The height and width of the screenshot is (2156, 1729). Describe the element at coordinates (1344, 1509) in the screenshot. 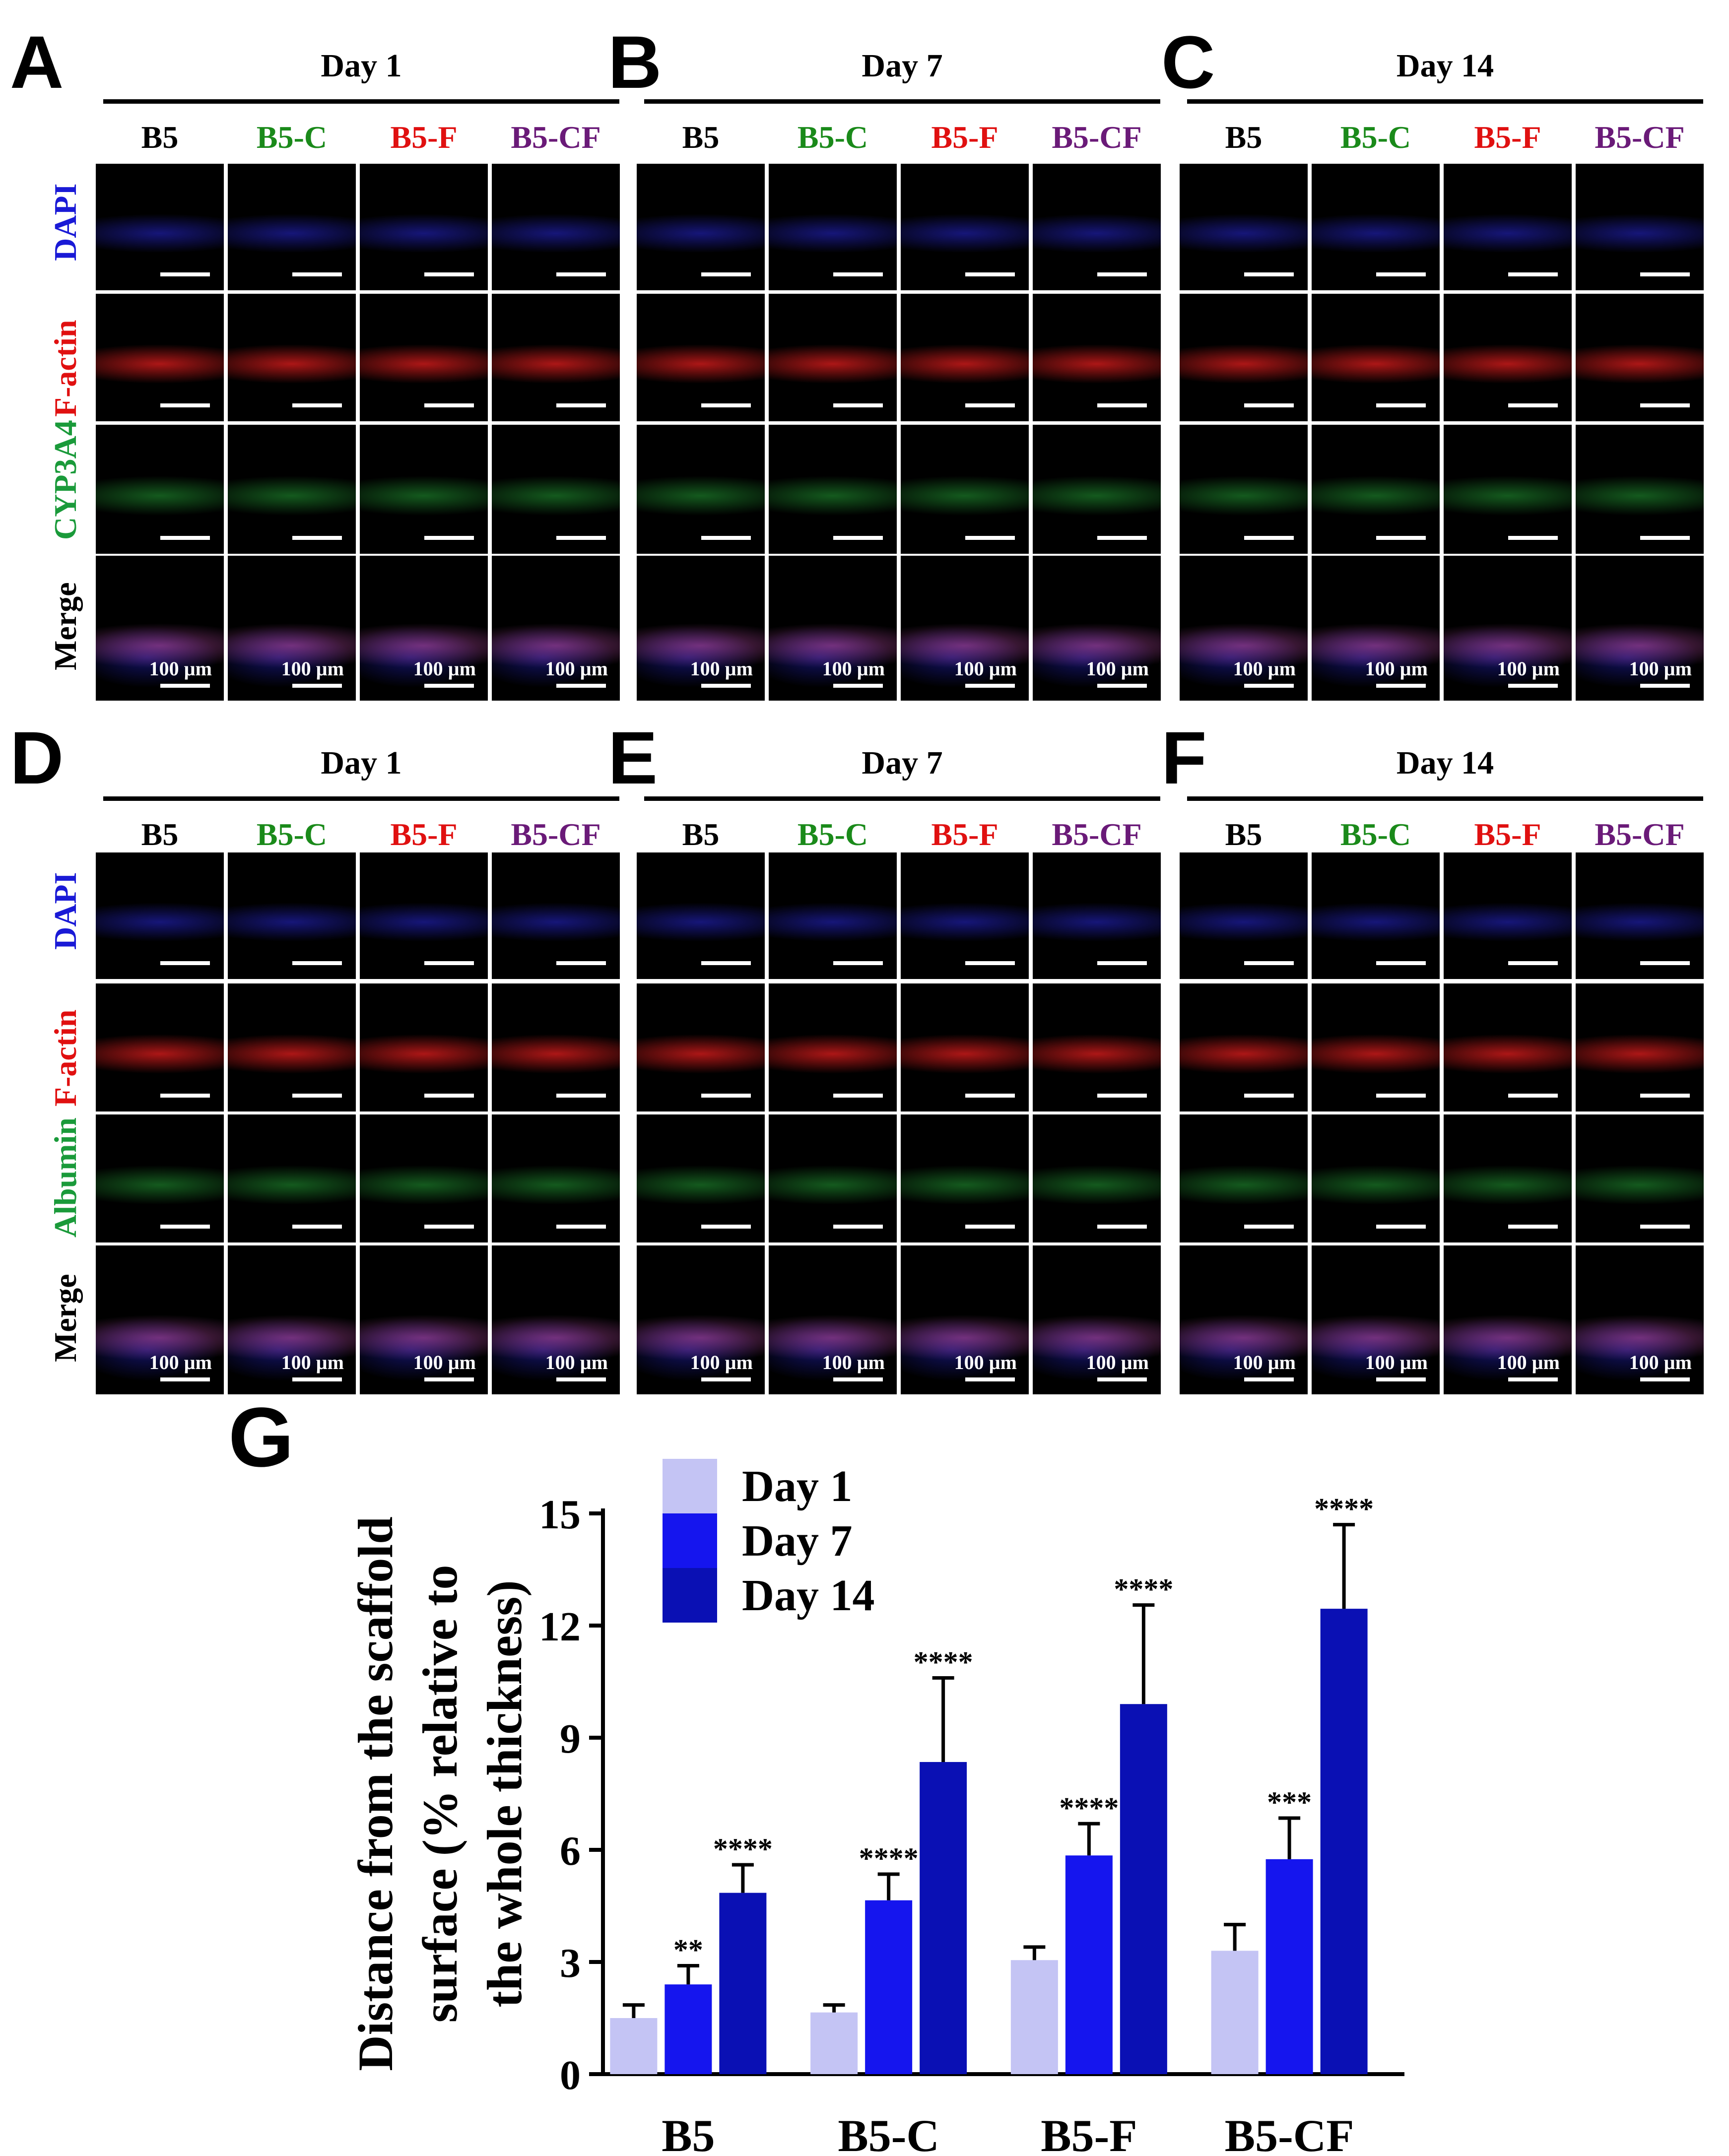

I see `significance-label: ****` at that location.